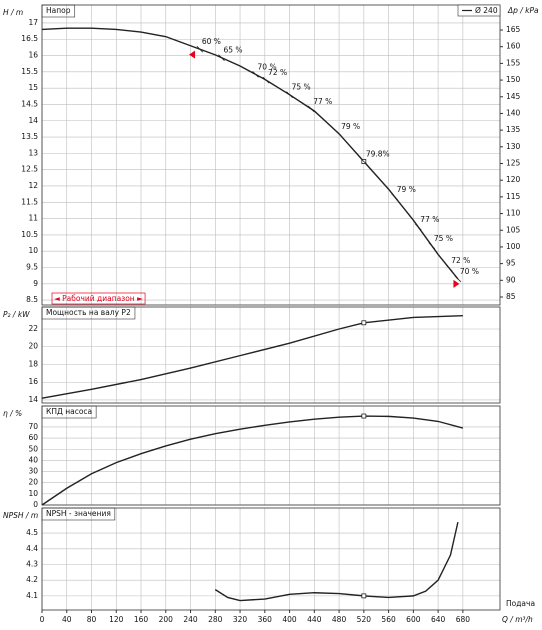 Image resolution: width=542 pixels, height=630 pixels. What do you see at coordinates (513, 179) in the screenshot?
I see `y2-tick-label: 120` at bounding box center [513, 179].